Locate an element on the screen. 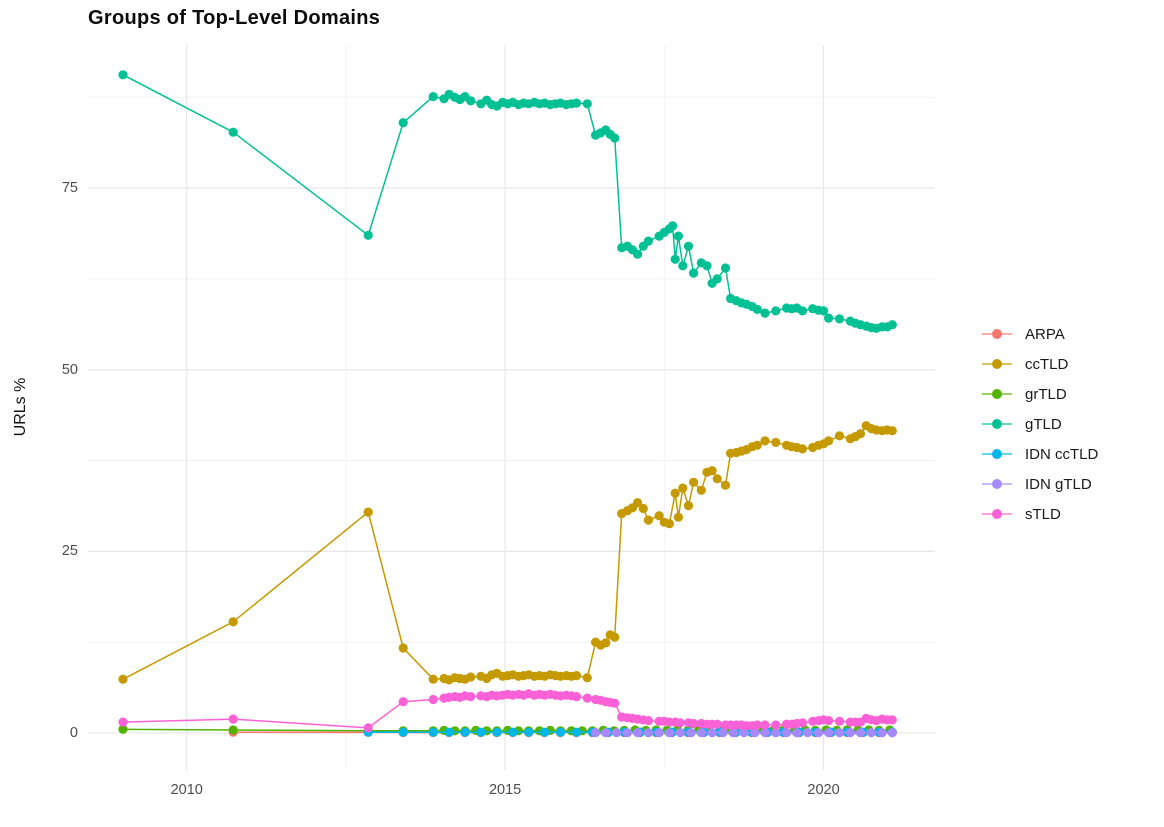 The image size is (1164, 827). legend-label: ARPA is located at coordinates (1045, 334).